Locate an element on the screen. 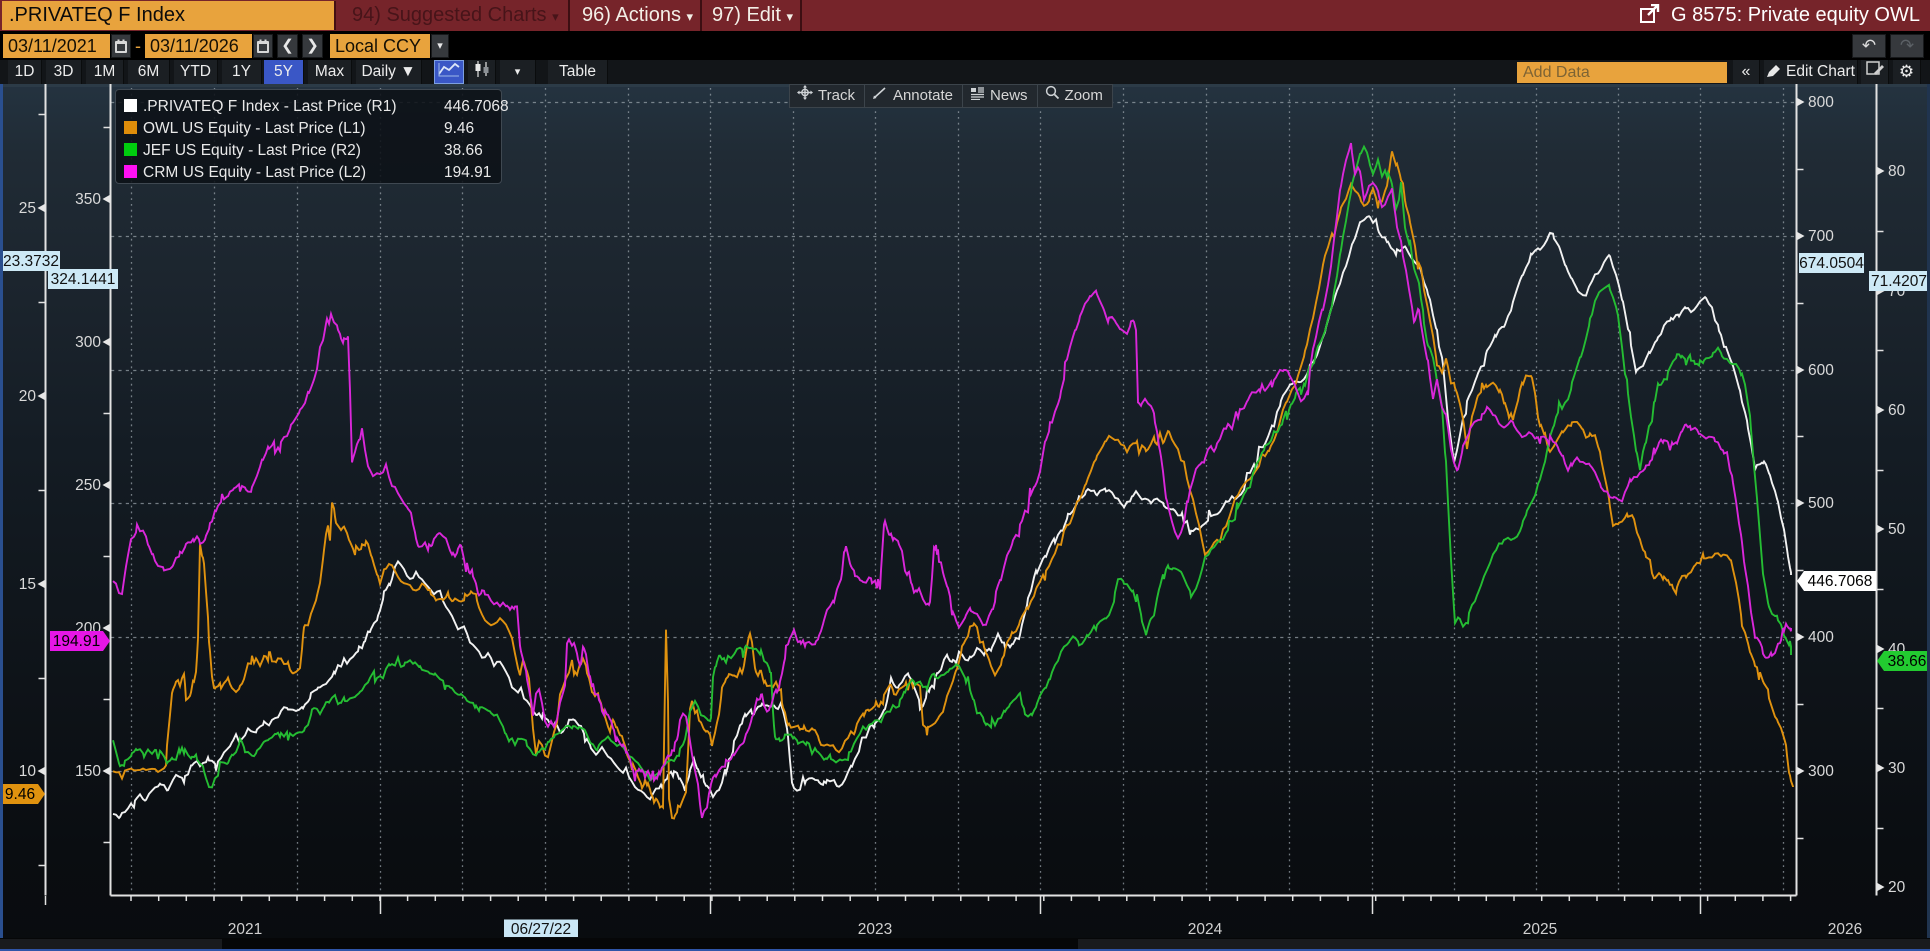 The image size is (1930, 951). svg-text: 2025 is located at coordinates (1540, 929).